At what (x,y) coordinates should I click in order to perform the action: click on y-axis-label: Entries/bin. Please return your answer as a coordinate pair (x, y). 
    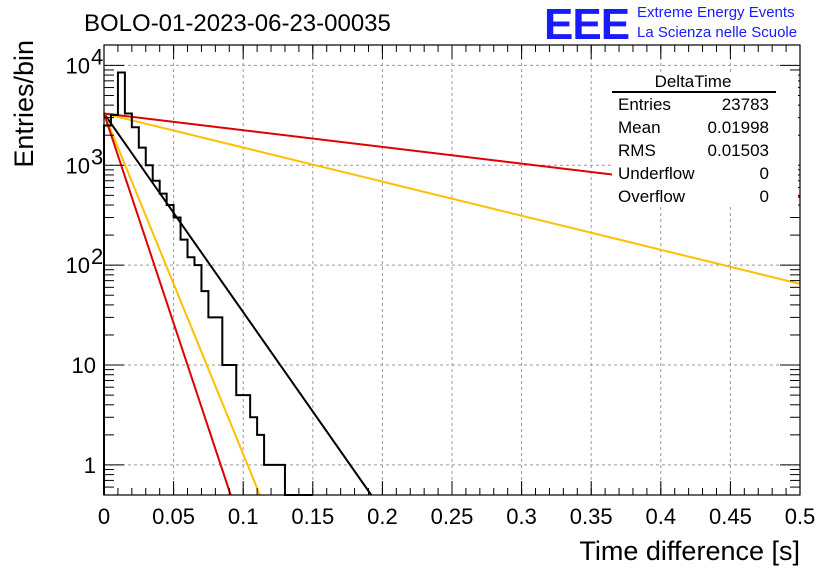
    Looking at the image, I should click on (24, 104).